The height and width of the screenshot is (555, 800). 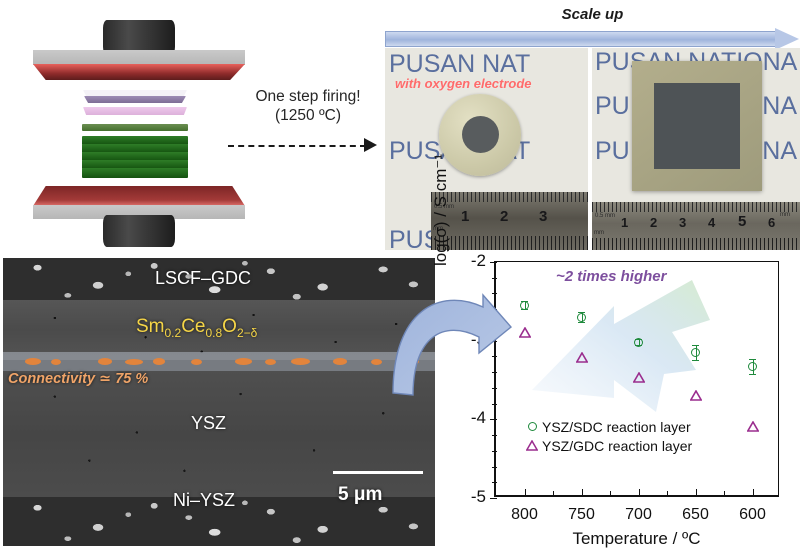 I want to click on one-step-firing-caption: One step firing! (1250 ºC), so click(x=308, y=106).